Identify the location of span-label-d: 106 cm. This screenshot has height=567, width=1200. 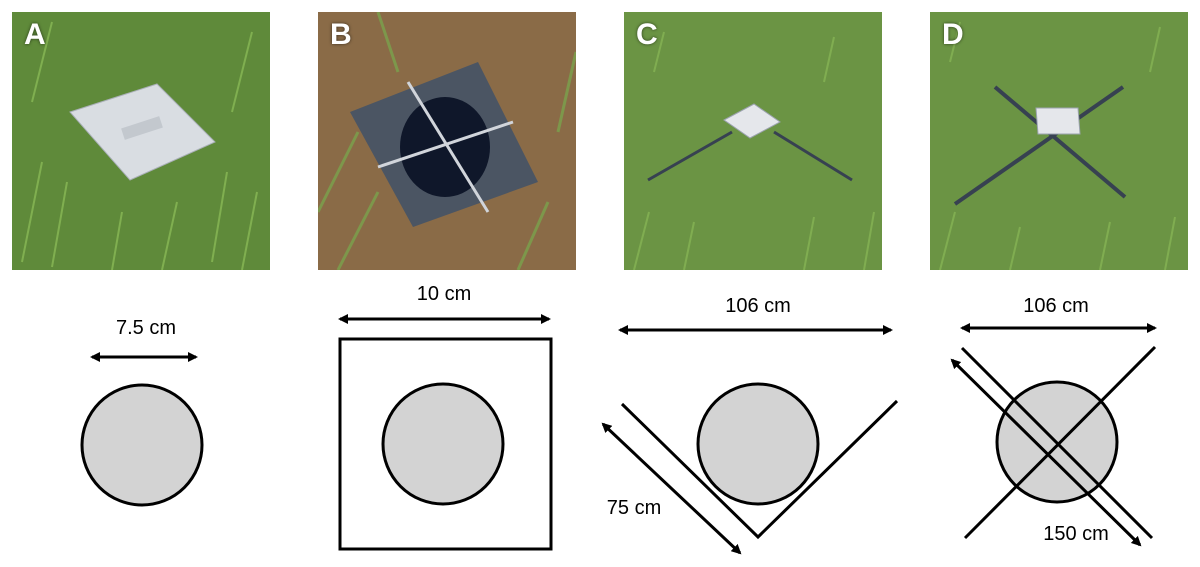
(1056, 306).